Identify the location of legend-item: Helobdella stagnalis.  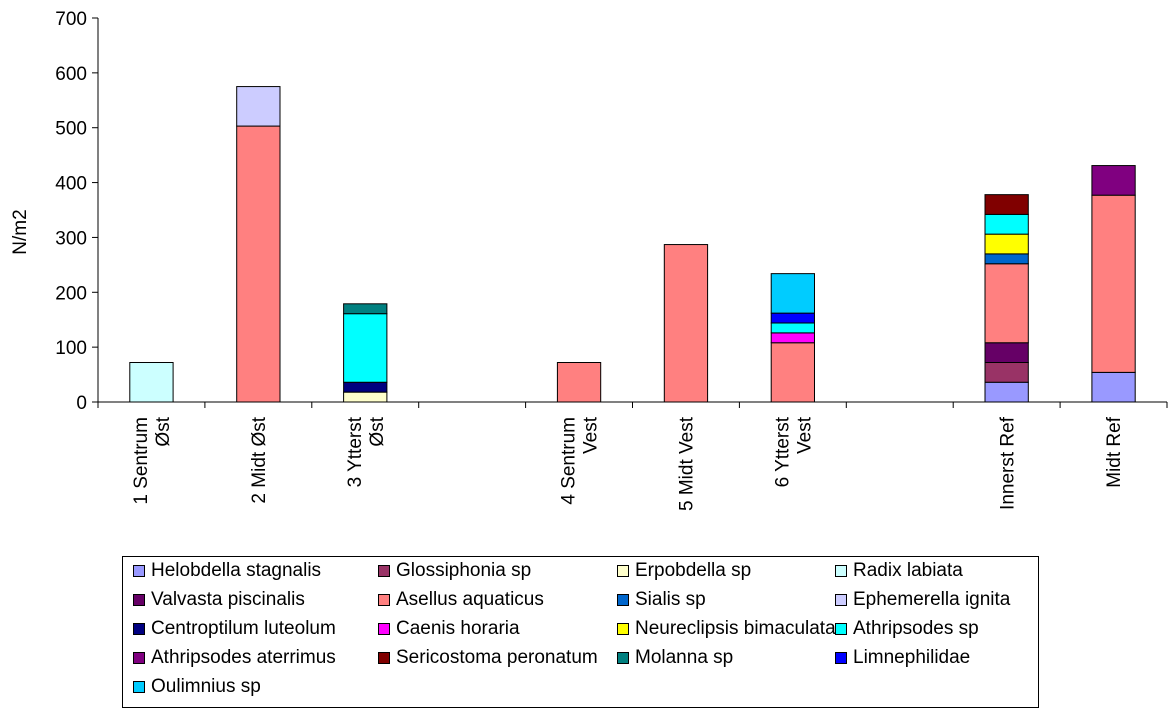
(227, 571).